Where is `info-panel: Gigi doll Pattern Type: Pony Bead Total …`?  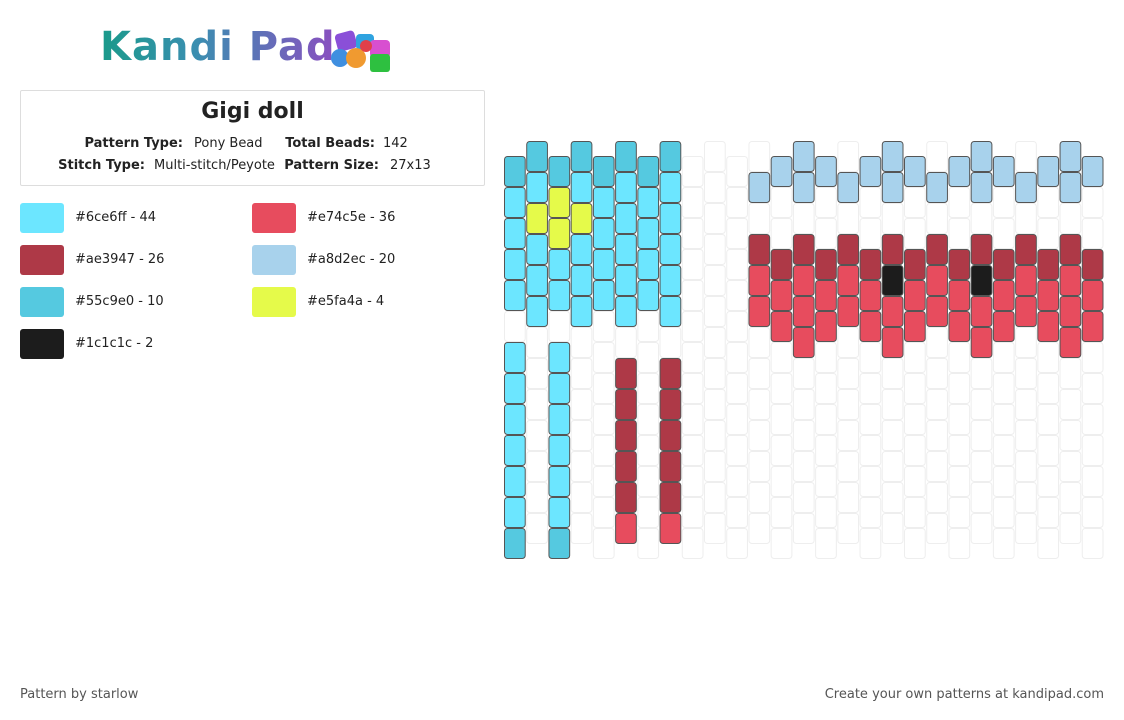 info-panel: Gigi doll Pattern Type: Pony Bead Total … is located at coordinates (252, 138).